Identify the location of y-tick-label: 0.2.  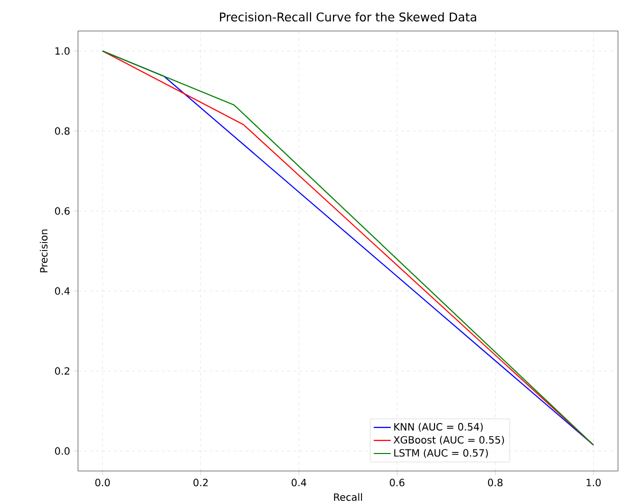
(62, 371).